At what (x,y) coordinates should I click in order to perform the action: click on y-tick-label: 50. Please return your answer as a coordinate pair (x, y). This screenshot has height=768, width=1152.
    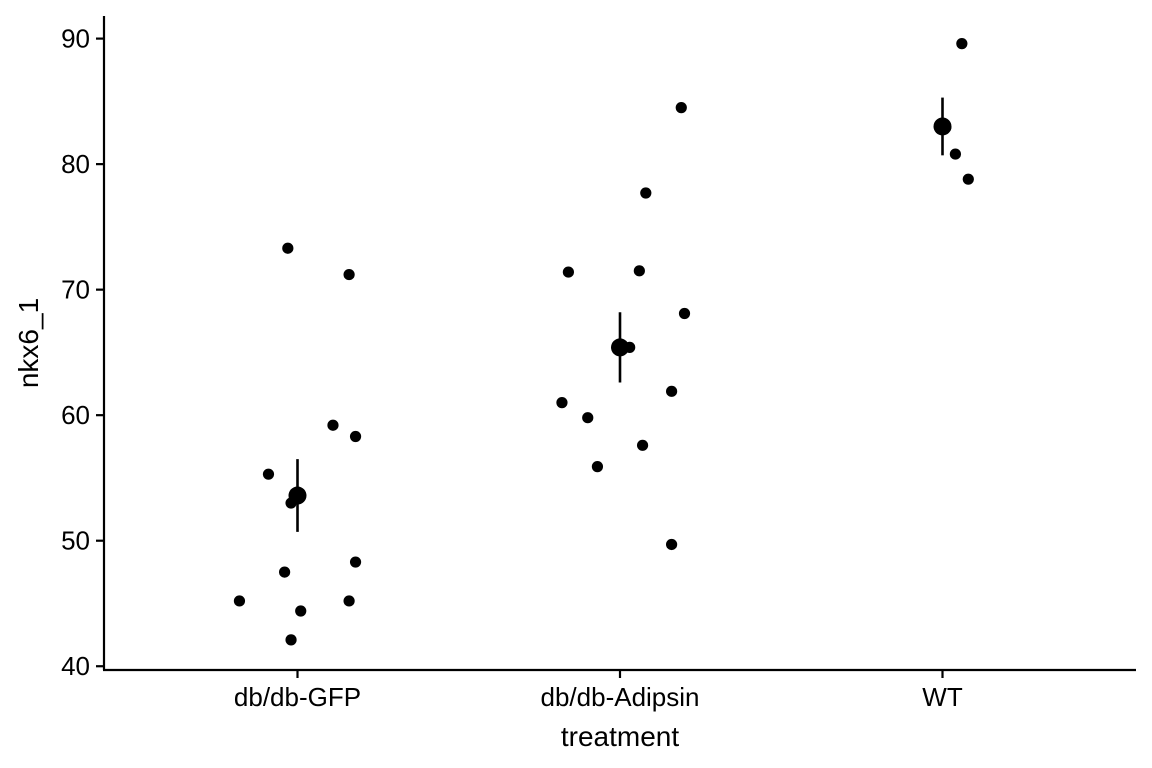
    Looking at the image, I should click on (75, 541).